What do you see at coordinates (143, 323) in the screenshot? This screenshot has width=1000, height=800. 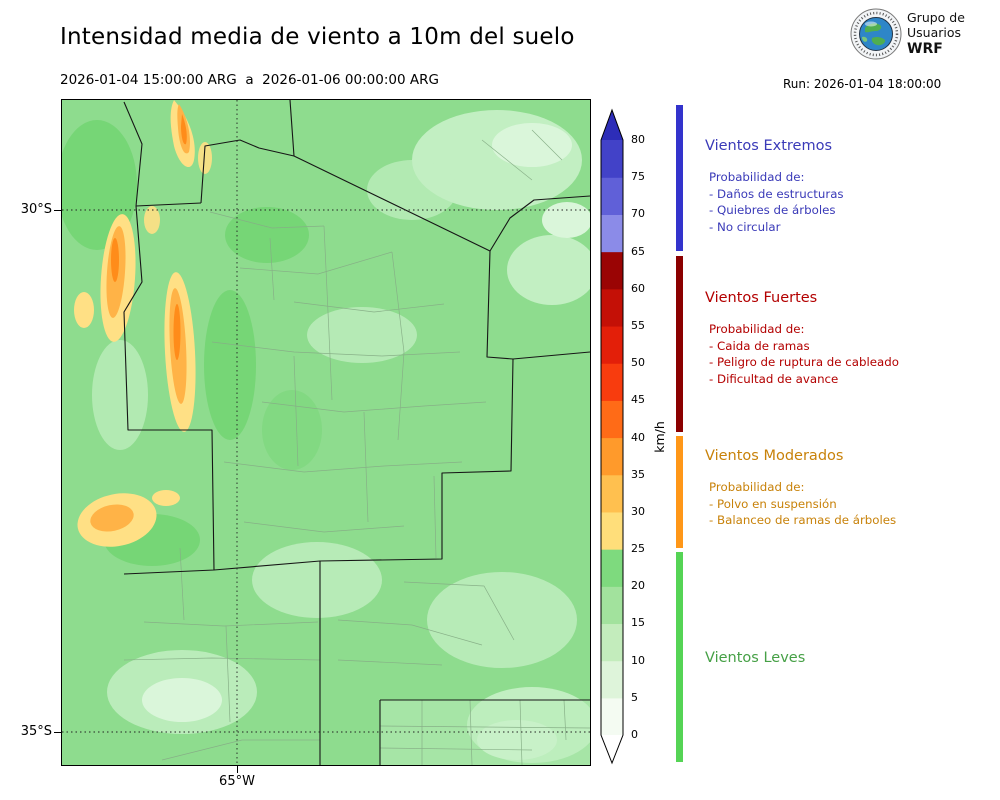 I see `moderate-wind-zones` at bounding box center [143, 323].